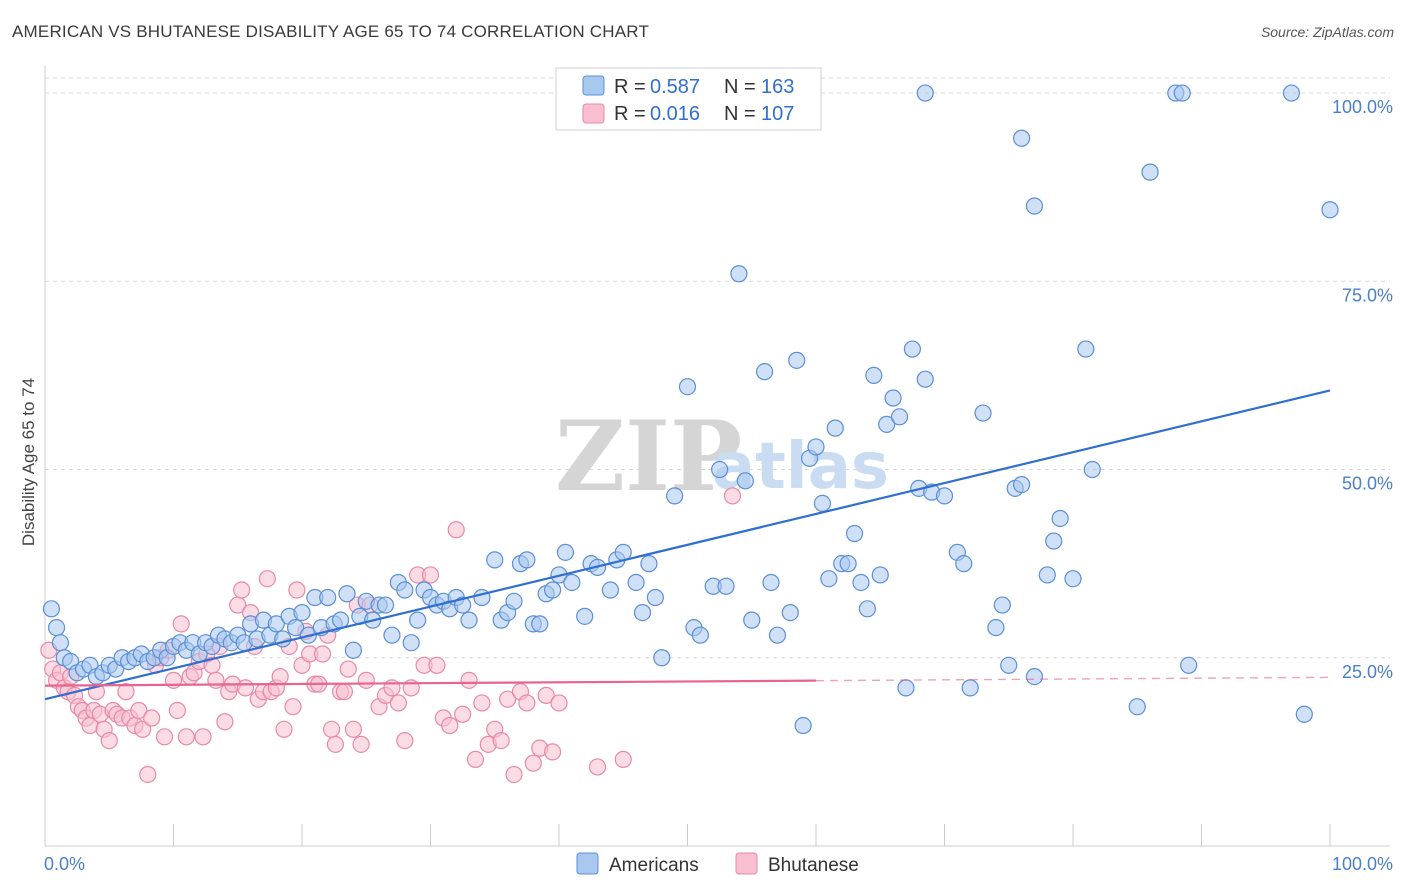  Describe the element at coordinates (688, 99) in the screenshot. I see `top-legend: R = 0.587 N = 163 R = 0.016 N = 107` at that location.